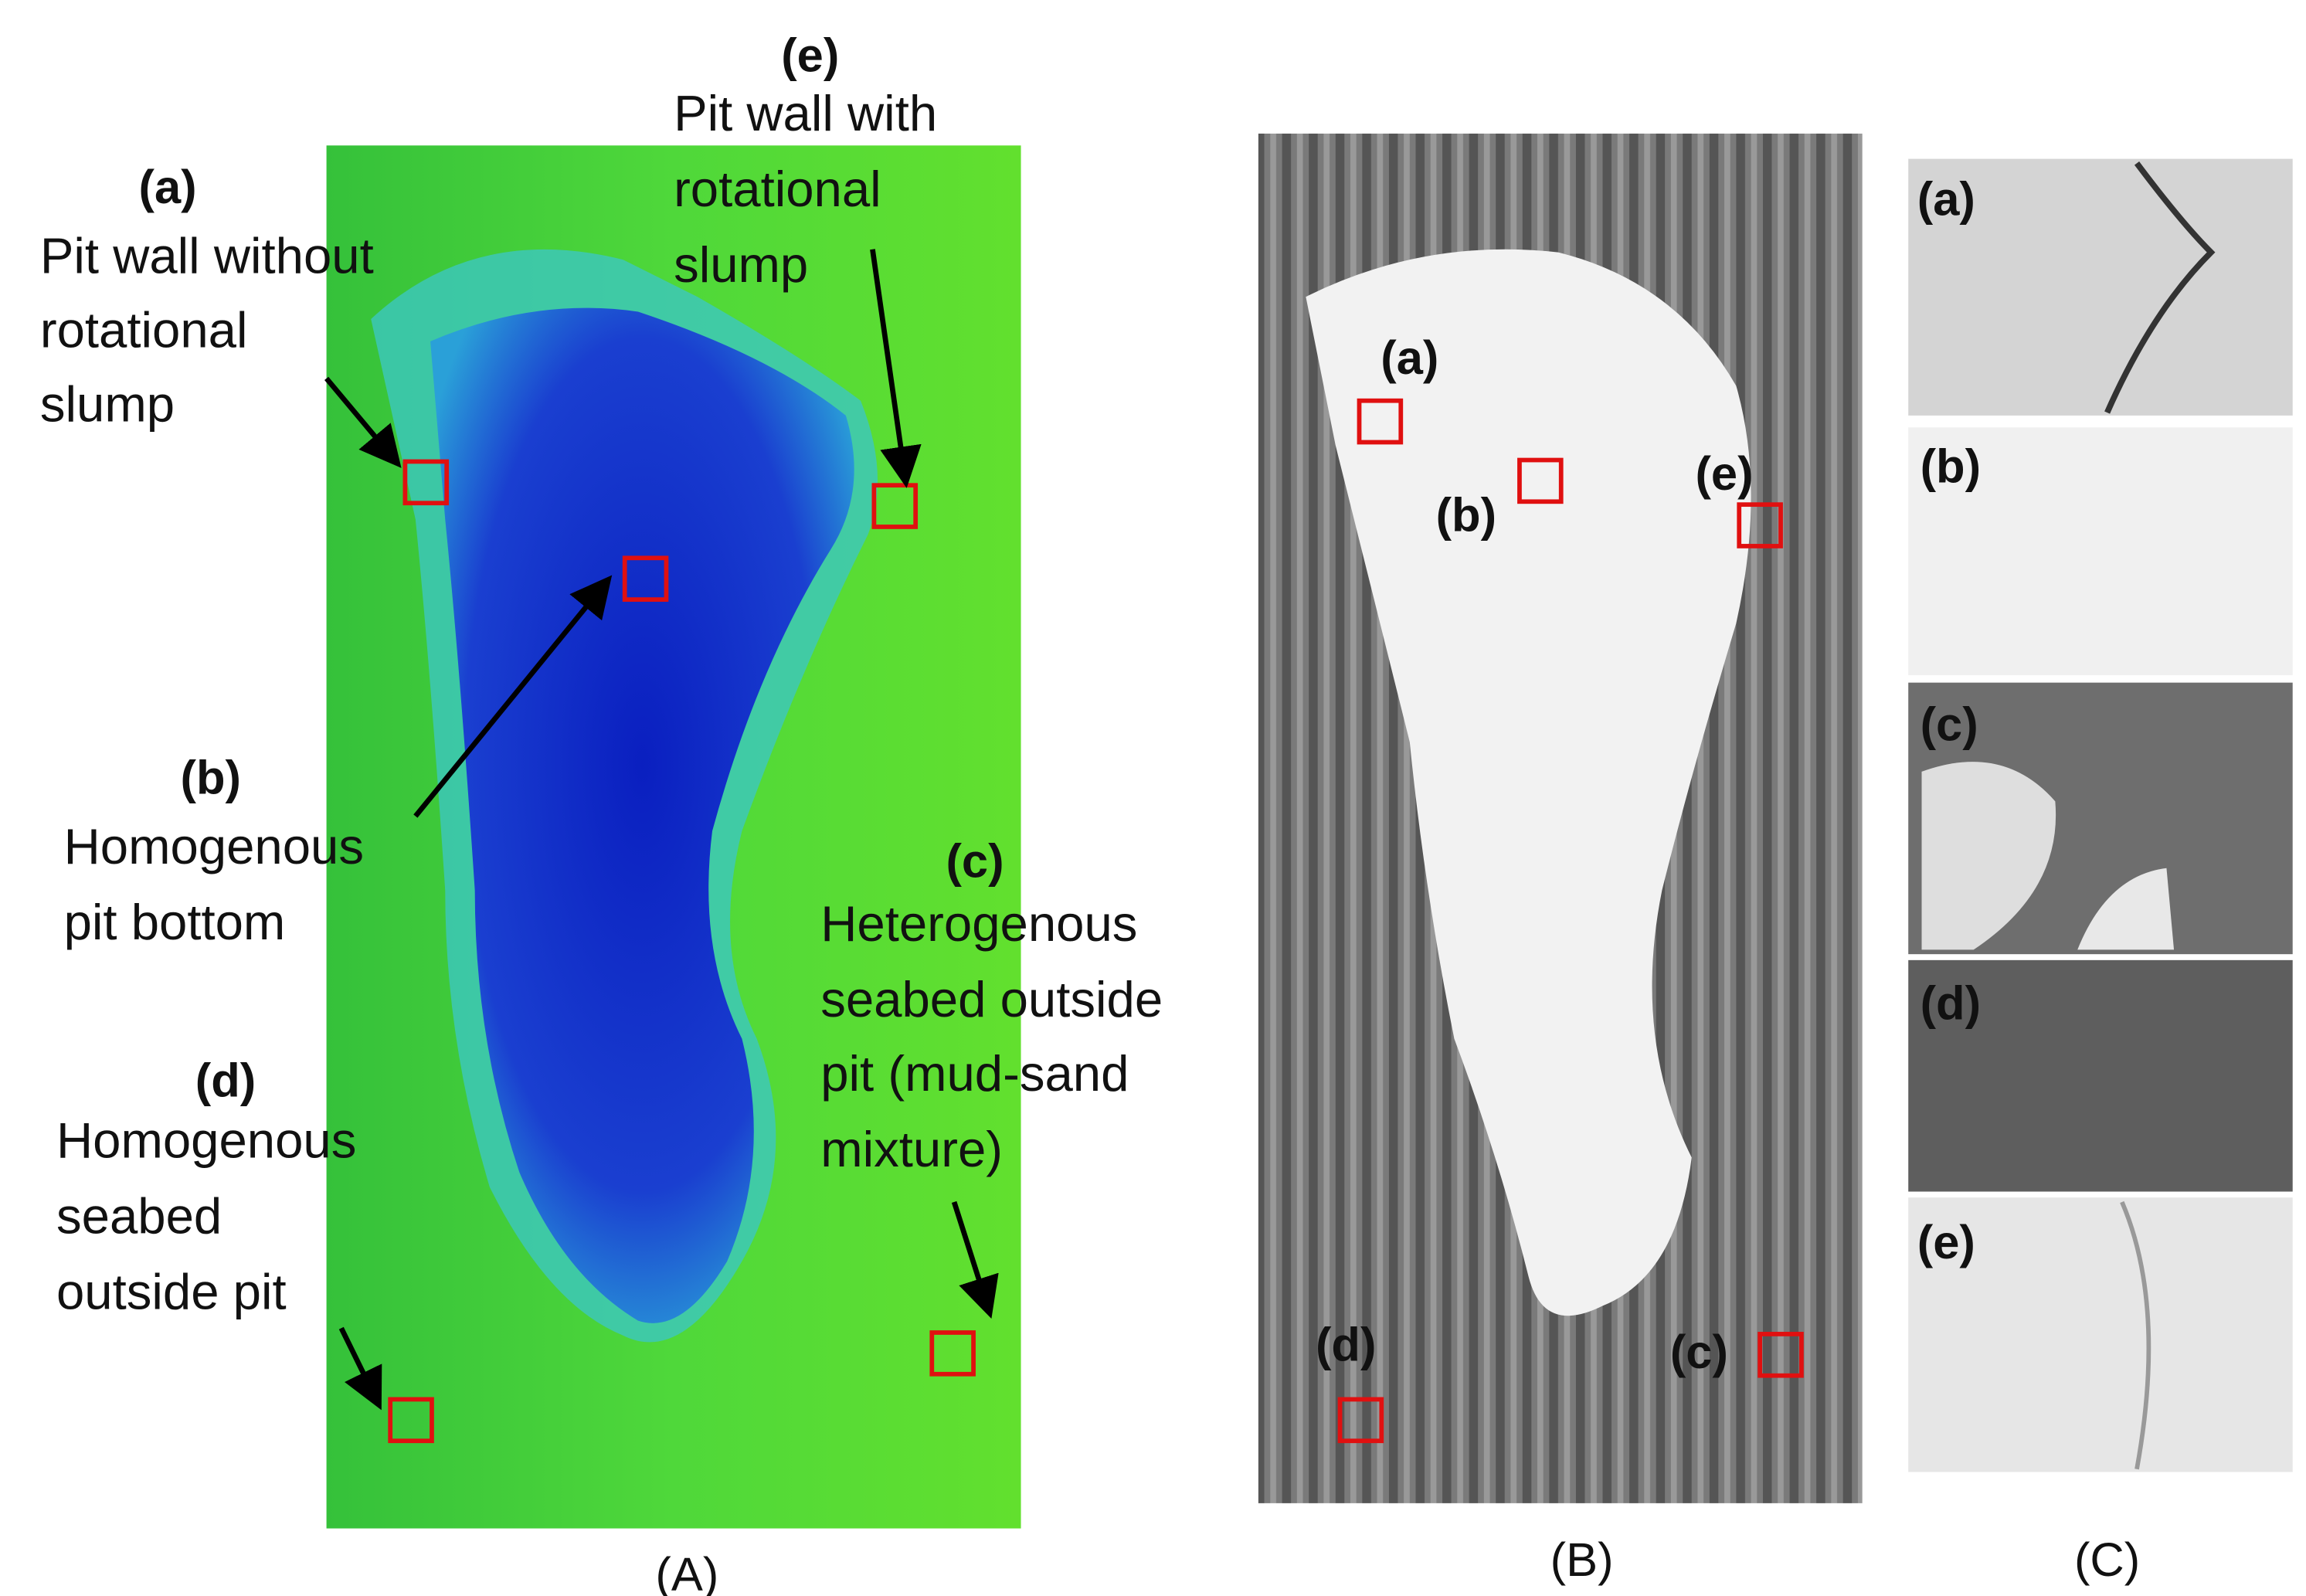 Image resolution: width=2306 pixels, height=1596 pixels. What do you see at coordinates (911, 1149) in the screenshot?
I see `annotation-text: mixture)` at bounding box center [911, 1149].